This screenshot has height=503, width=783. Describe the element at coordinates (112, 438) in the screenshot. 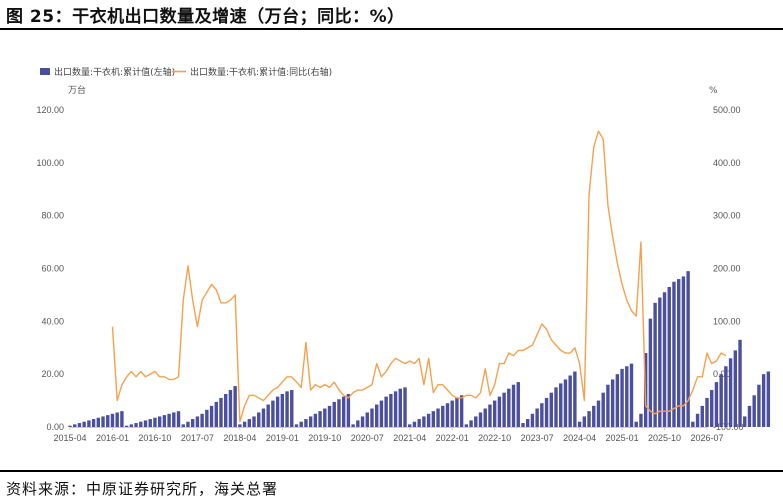

I see `x-tick-label: 2016-01` at that location.